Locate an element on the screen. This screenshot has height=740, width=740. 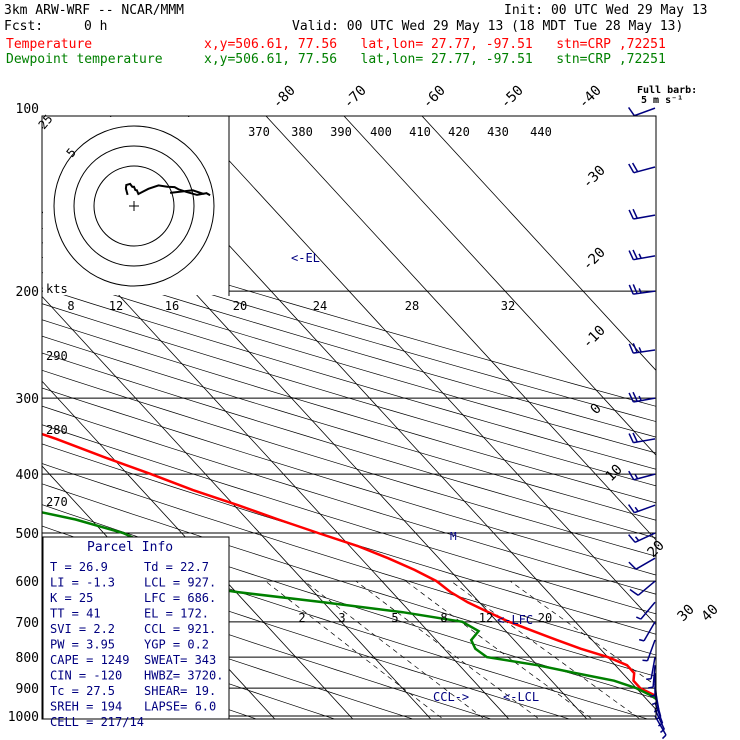
parcel-info-value: SWEAT= 343 is located at coordinates (180, 660).